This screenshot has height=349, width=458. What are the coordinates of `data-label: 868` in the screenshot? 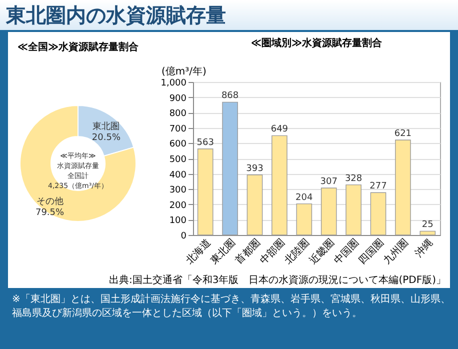 It's located at (230, 96).